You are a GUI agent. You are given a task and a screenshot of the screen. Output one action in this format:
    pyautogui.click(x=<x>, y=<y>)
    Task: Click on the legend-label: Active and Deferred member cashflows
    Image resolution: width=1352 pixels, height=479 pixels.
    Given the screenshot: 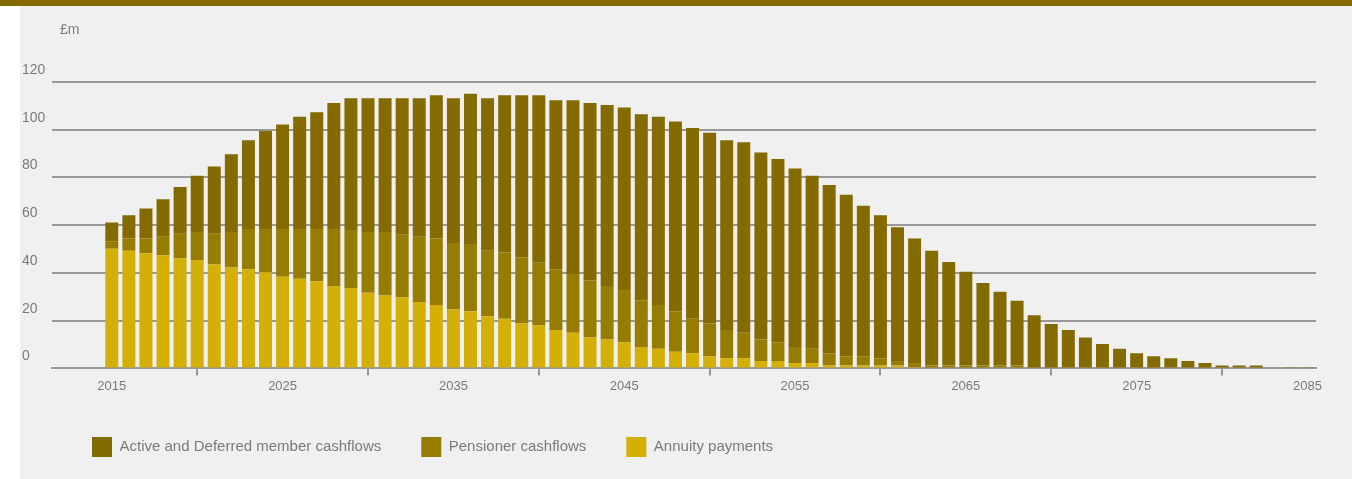 What is the action you would take?
    pyautogui.click(x=250, y=446)
    